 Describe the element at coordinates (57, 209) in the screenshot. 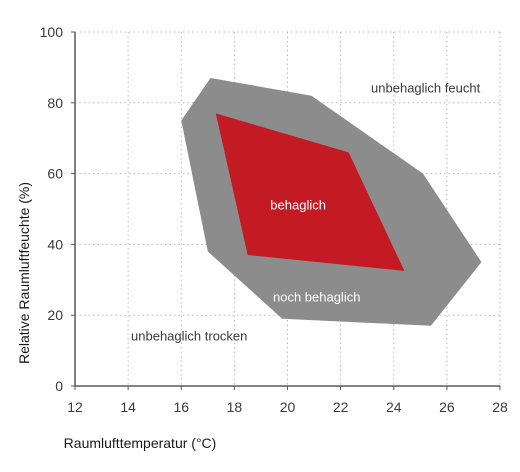

I see `y-tick-labels: 0 20 40 60 80 100` at that location.